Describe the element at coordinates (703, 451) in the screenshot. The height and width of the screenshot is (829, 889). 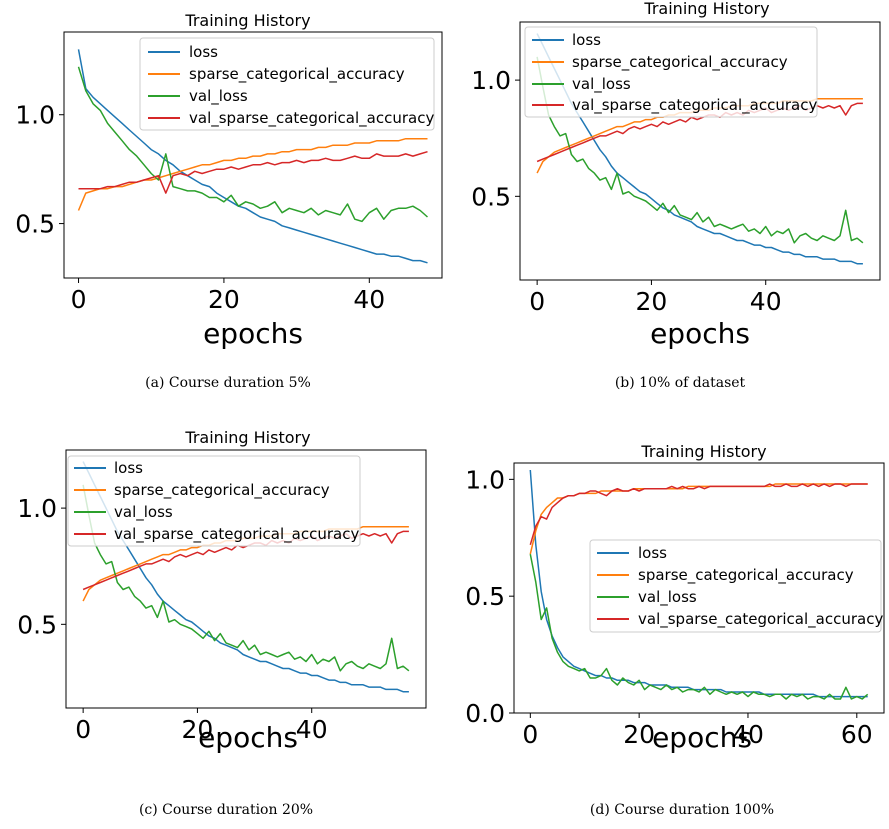
I see `panel-d-title: Training History` at that location.